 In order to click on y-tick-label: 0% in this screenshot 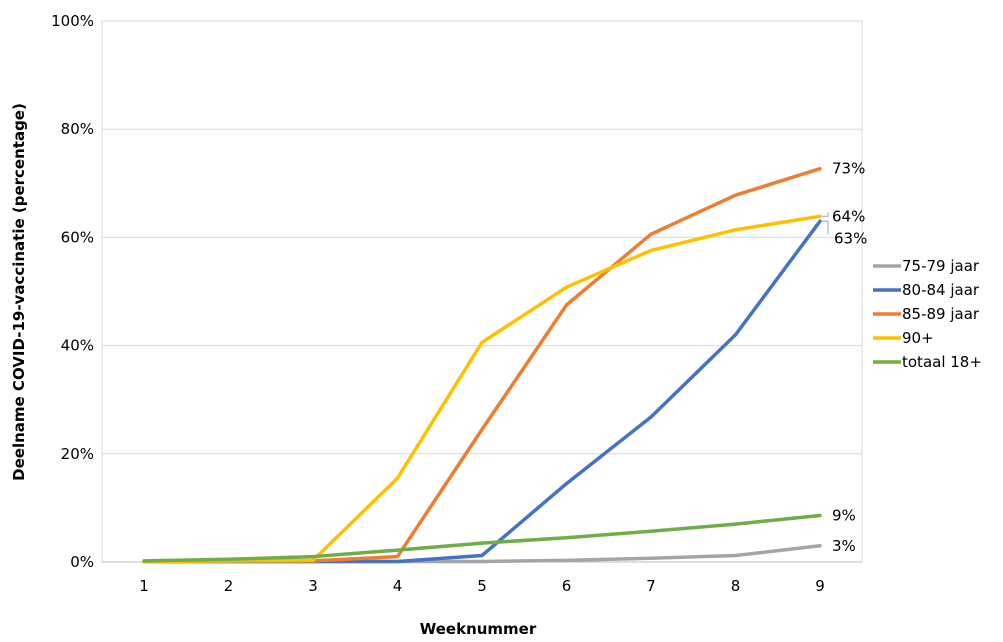, I will do `click(82, 562)`.